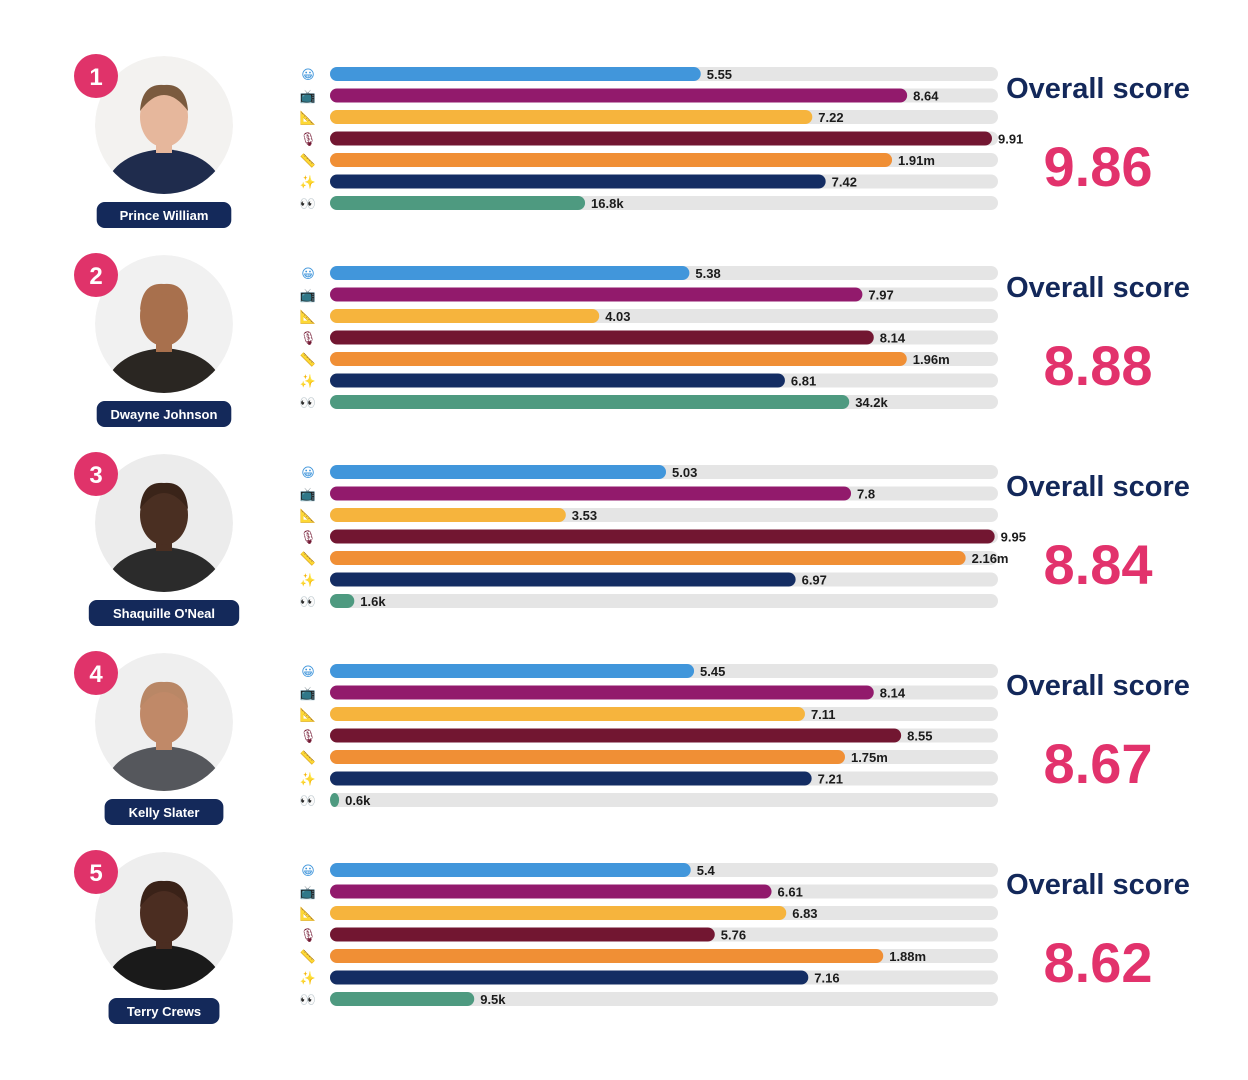  I want to click on bar-value-label: 7.16, so click(826, 978).